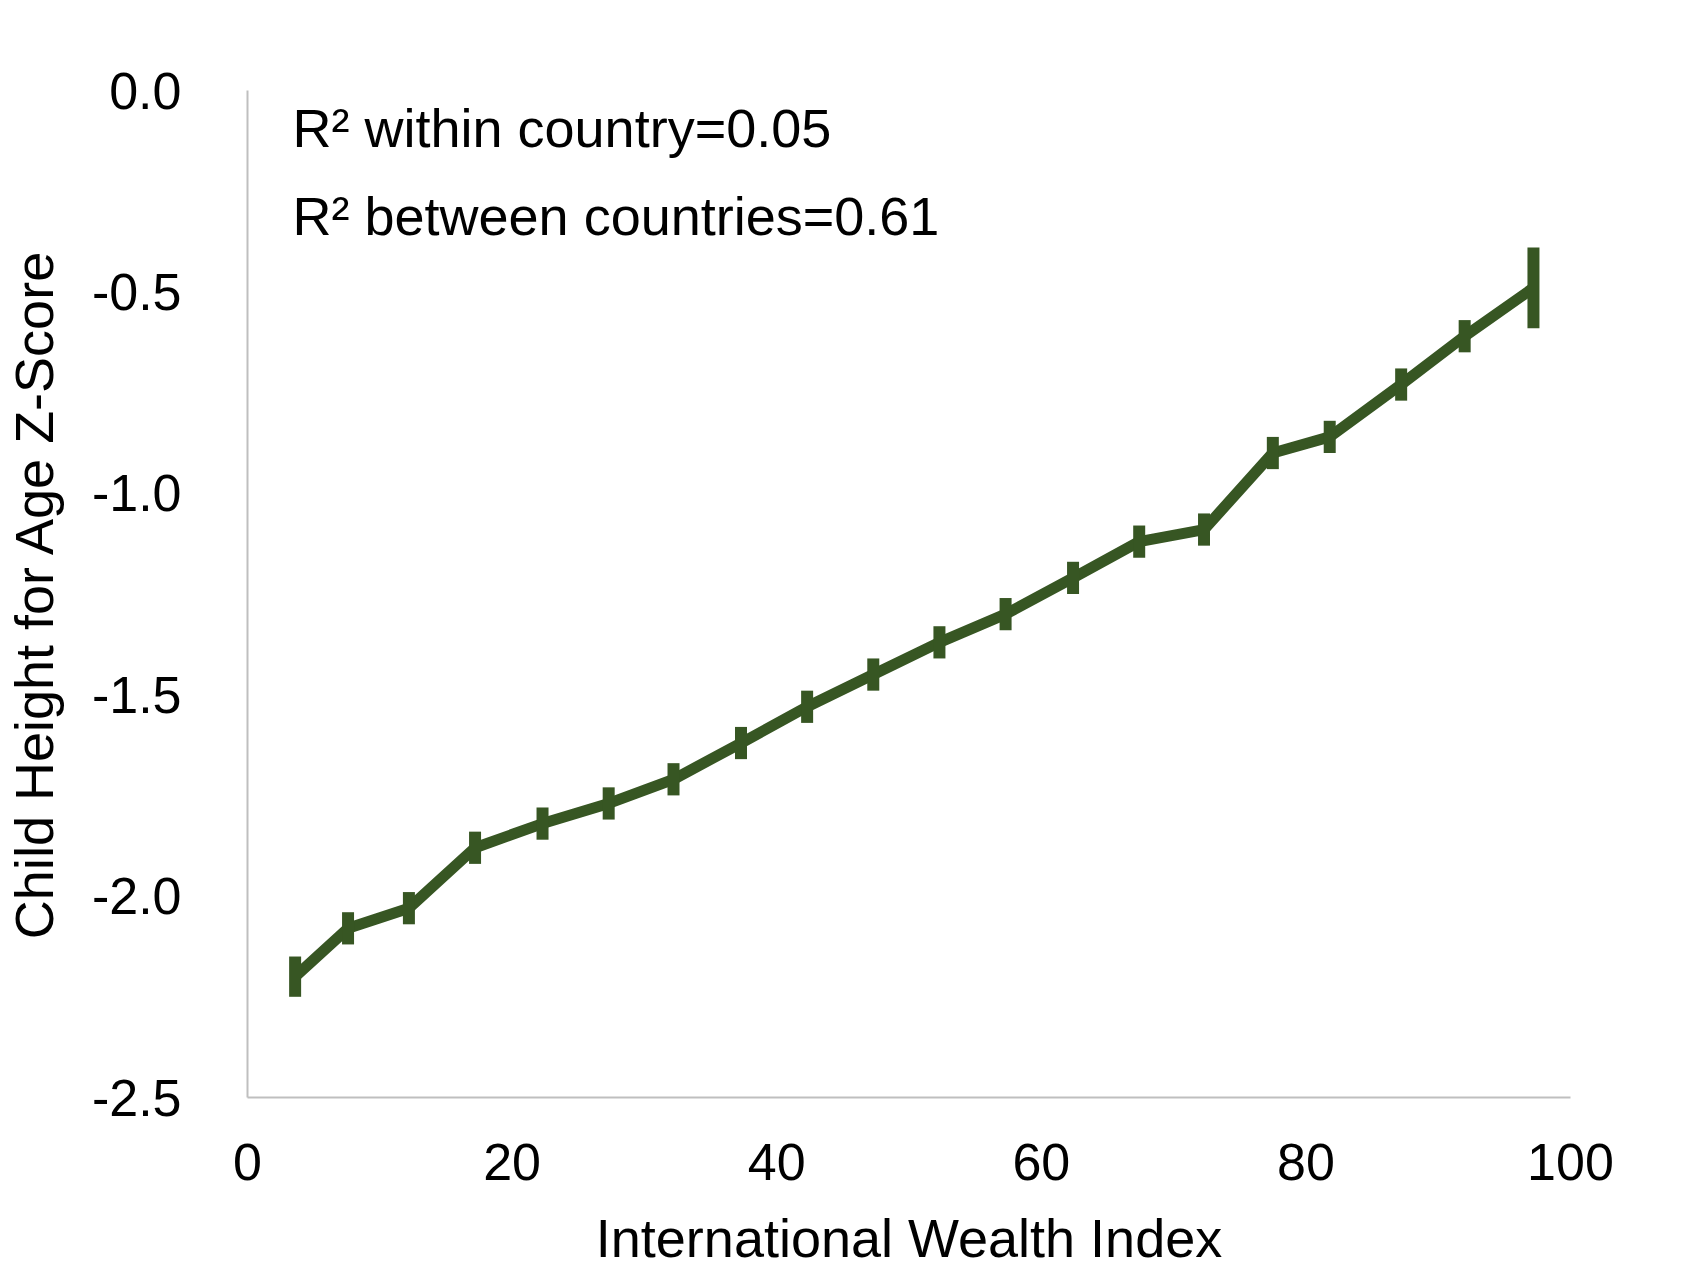  What do you see at coordinates (145, 90) in the screenshot?
I see `y-tick-label: 0.0` at bounding box center [145, 90].